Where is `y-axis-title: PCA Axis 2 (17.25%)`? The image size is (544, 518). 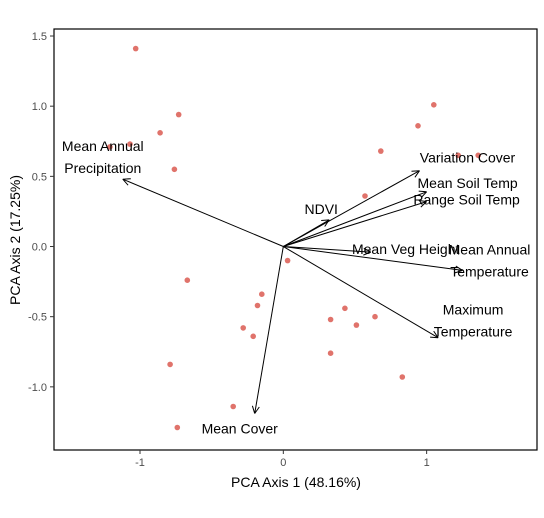
y-axis-title: PCA Axis 2 (17.25%) is located at coordinates (15, 240).